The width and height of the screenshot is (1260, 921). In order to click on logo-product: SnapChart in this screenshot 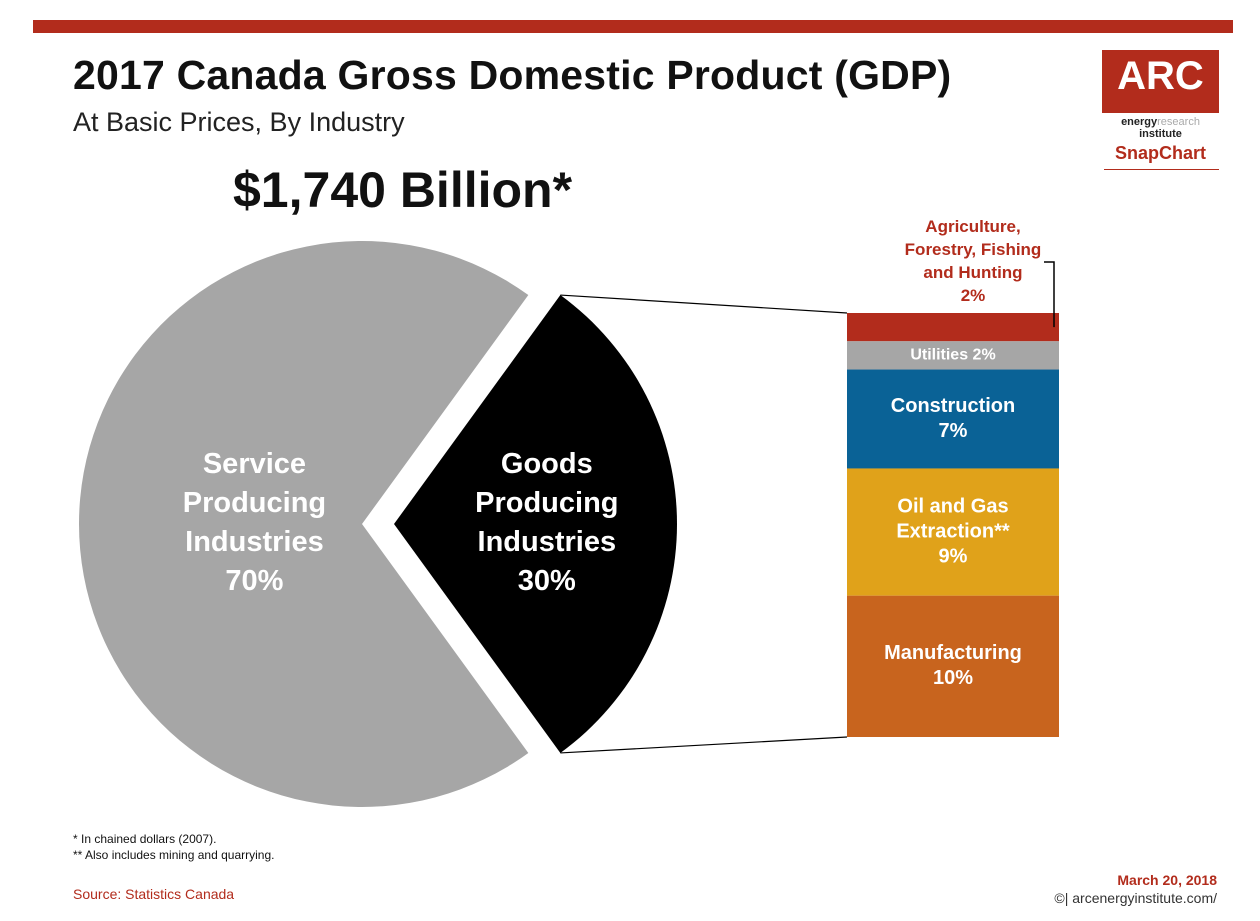, I will do `click(1160, 153)`.